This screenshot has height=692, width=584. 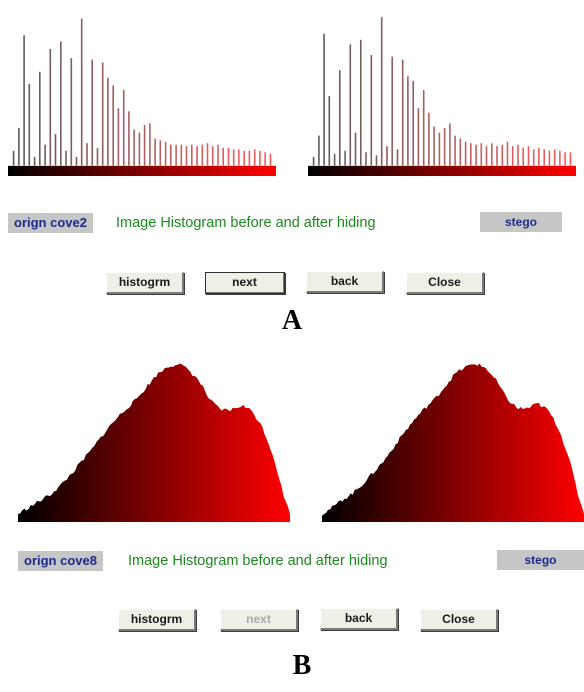 I want to click on original-cover-label: orign cove8, so click(x=60, y=561).